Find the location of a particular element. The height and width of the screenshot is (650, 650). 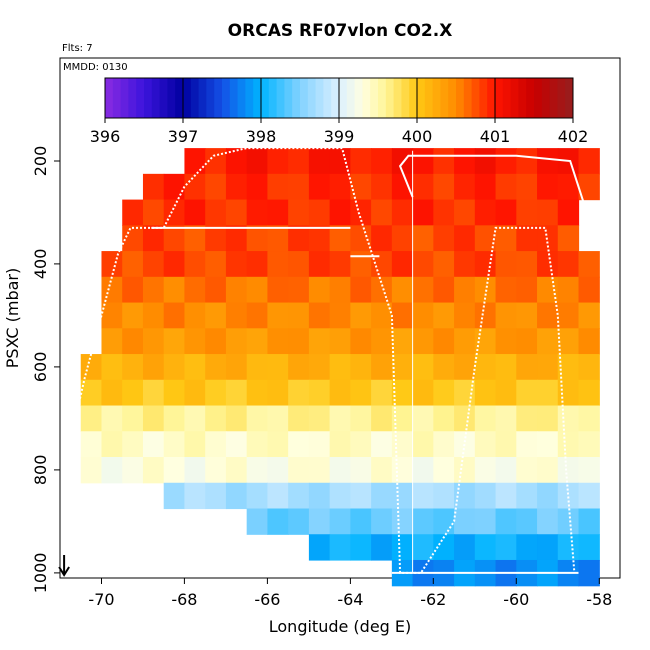

x-tick-label: -60 is located at coordinates (516, 599).